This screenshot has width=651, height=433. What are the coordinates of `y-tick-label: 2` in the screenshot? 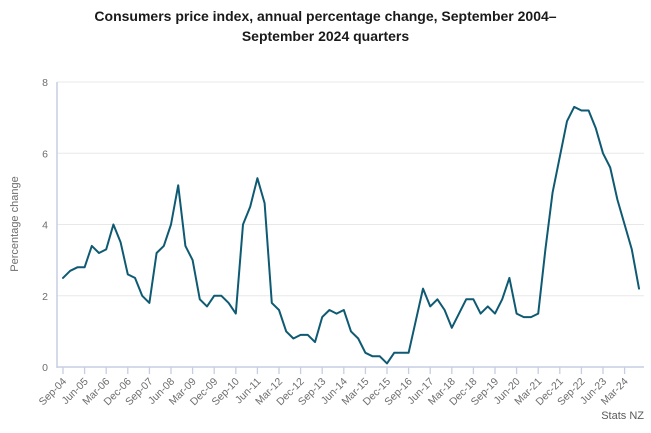 It's located at (45, 297).